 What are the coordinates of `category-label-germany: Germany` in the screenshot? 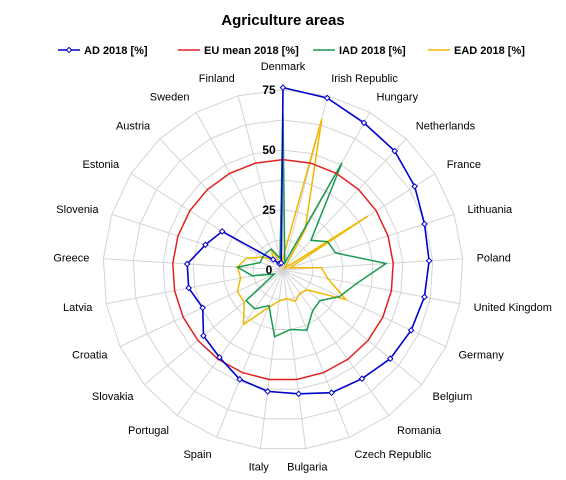 It's located at (482, 355).